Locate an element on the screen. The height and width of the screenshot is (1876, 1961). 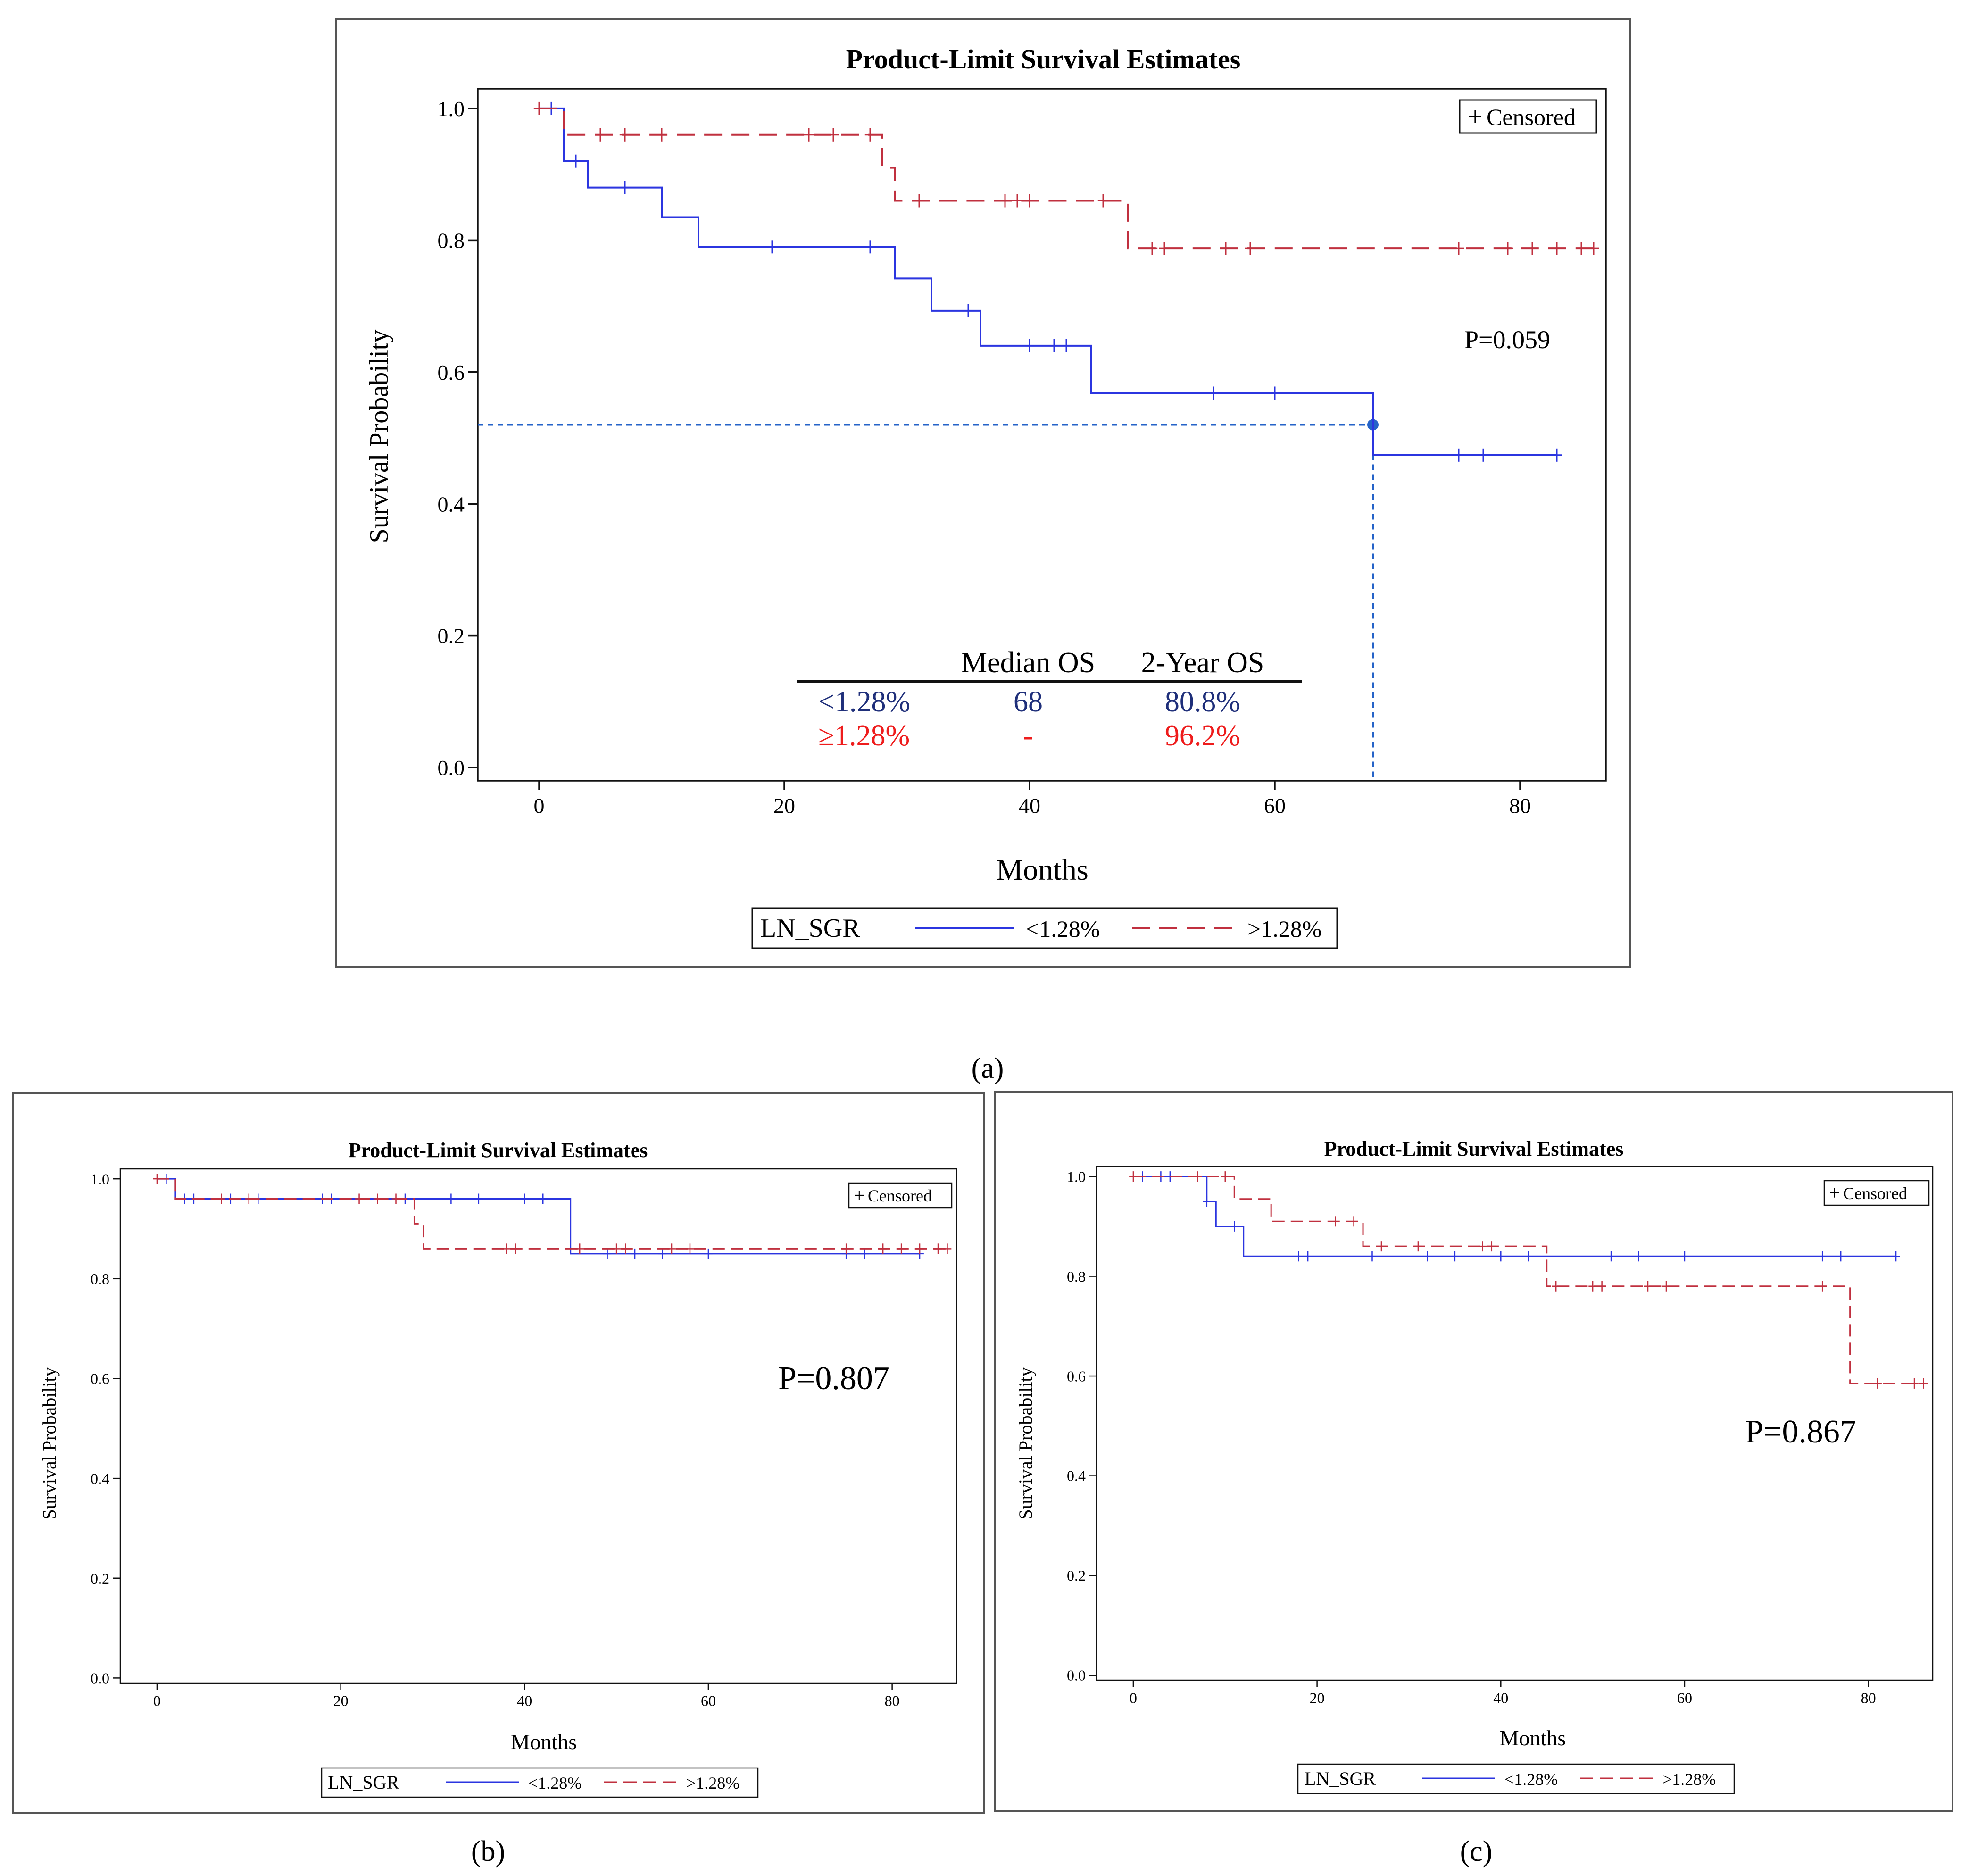
table-row-low-two-year: 80.8% is located at coordinates (1202, 702).